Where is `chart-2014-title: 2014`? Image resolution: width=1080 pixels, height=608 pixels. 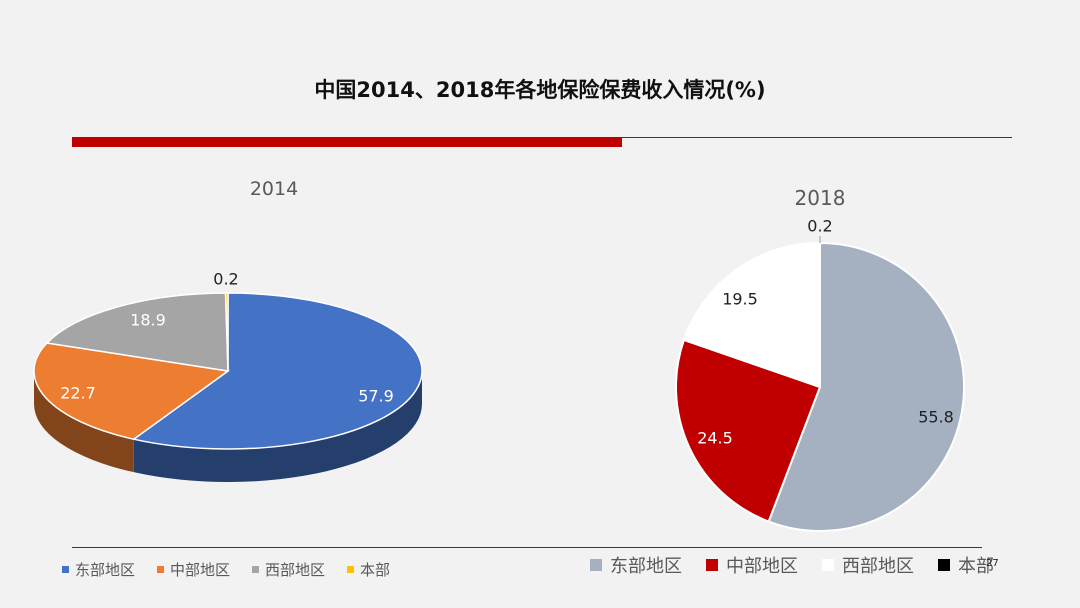 chart-2014-title: 2014 is located at coordinates (274, 189).